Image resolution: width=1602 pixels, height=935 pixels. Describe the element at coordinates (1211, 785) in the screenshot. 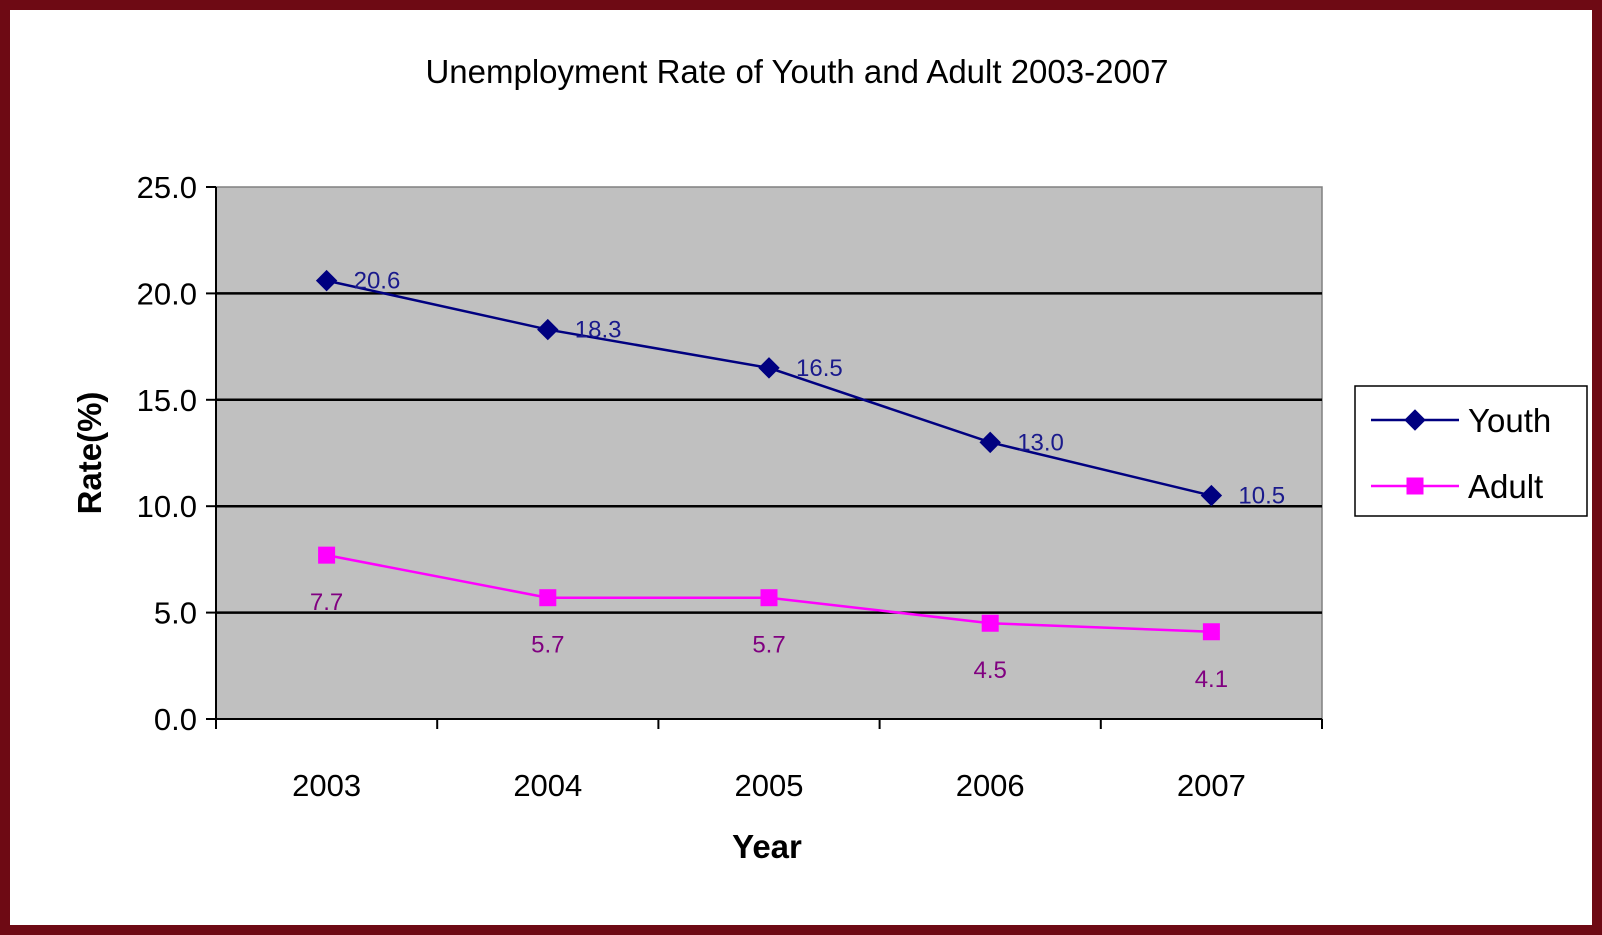

I see `x-tick-label: 2007` at that location.